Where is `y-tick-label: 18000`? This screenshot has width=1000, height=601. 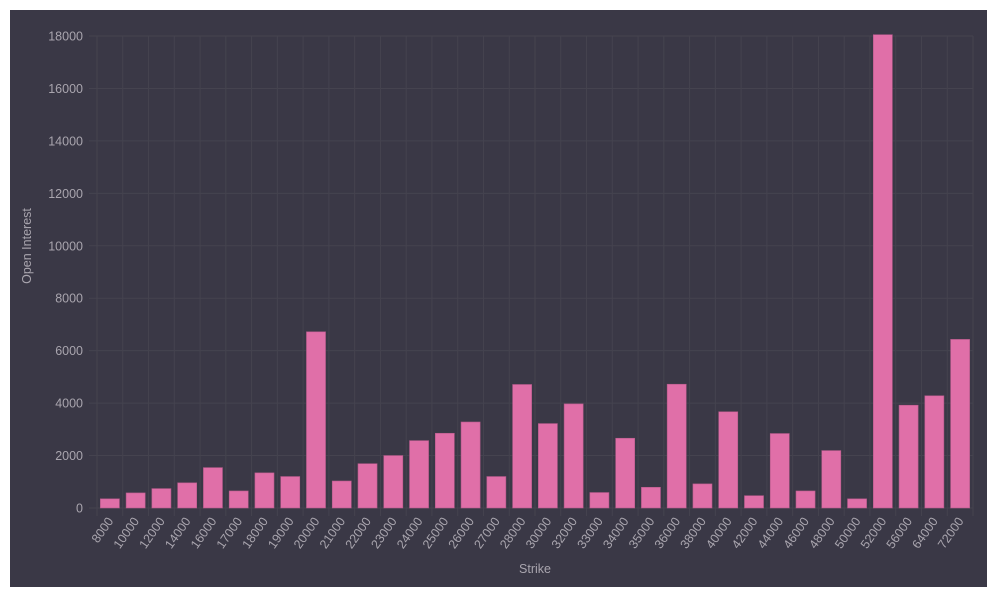
y-tick-label: 18000 is located at coordinates (65, 37).